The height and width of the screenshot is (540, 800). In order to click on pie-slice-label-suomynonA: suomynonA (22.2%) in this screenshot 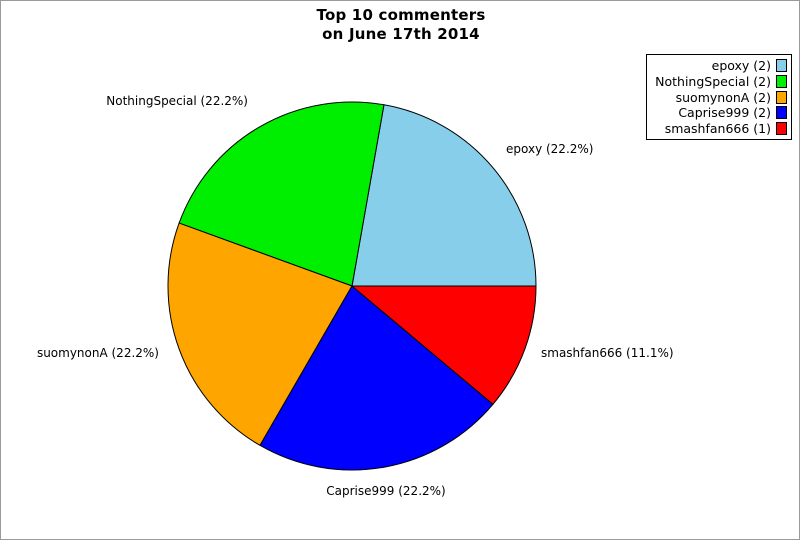, I will do `click(97, 353)`.